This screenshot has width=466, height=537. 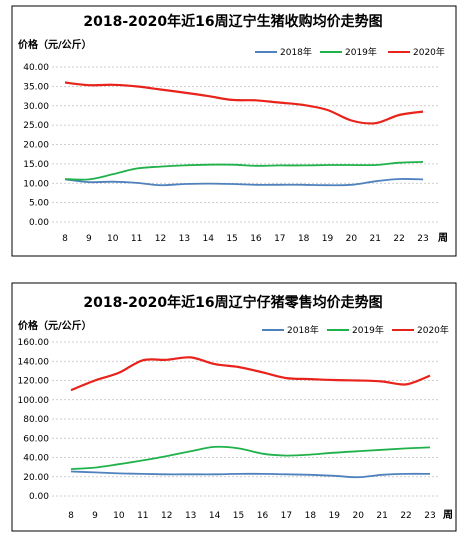 What do you see at coordinates (232, 21) in the screenshot?
I see `chart-title: 2018-2020年近16周辽宁生猪收购均价走势图` at bounding box center [232, 21].